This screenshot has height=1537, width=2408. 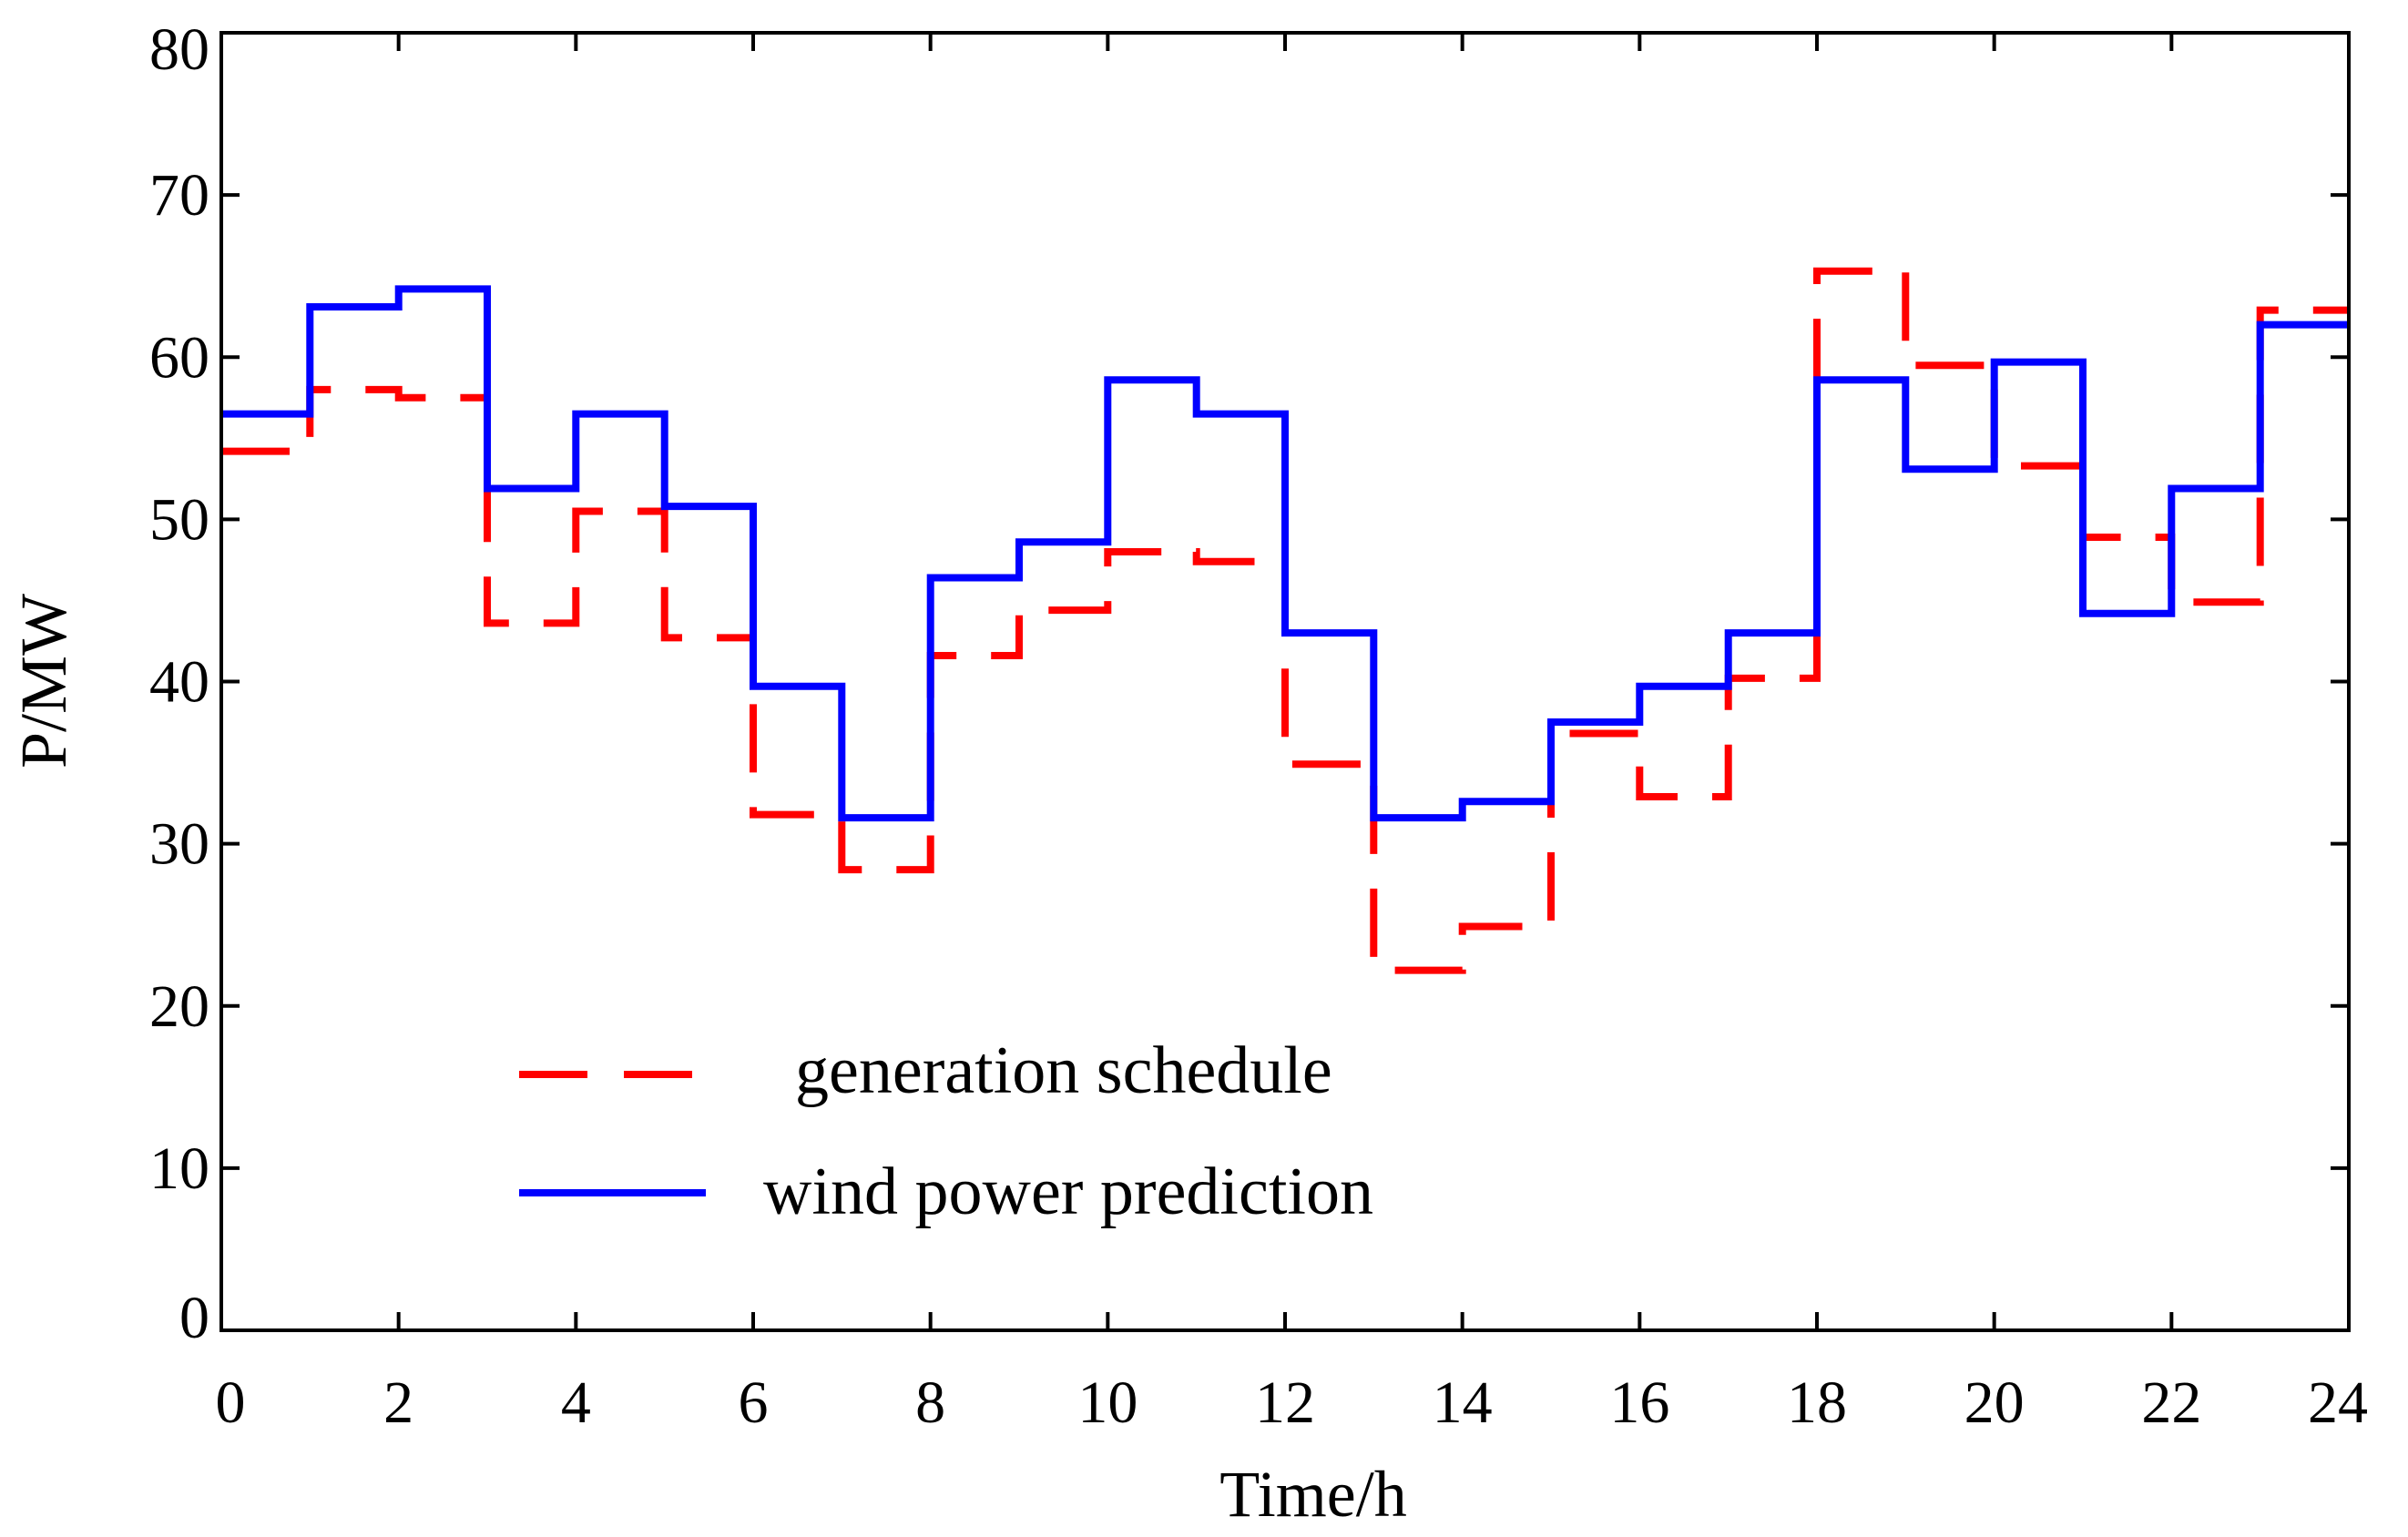 I want to click on y-tick-label: 20, so click(x=179, y=1007).